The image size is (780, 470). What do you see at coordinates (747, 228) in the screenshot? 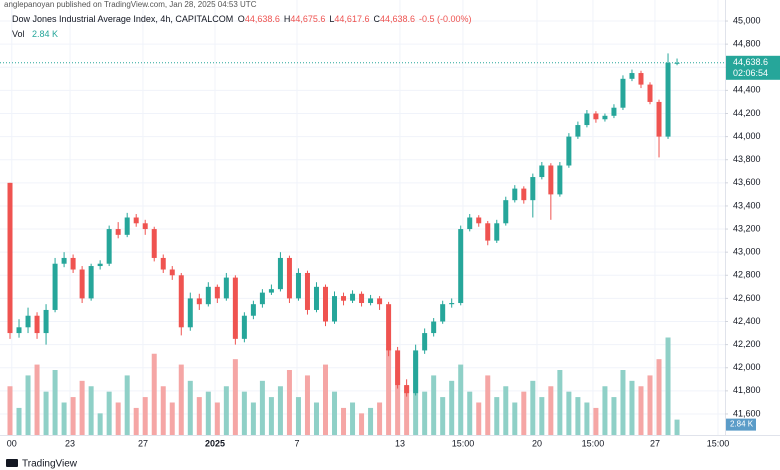
I see `y-tick-label: 43,200` at bounding box center [747, 228].